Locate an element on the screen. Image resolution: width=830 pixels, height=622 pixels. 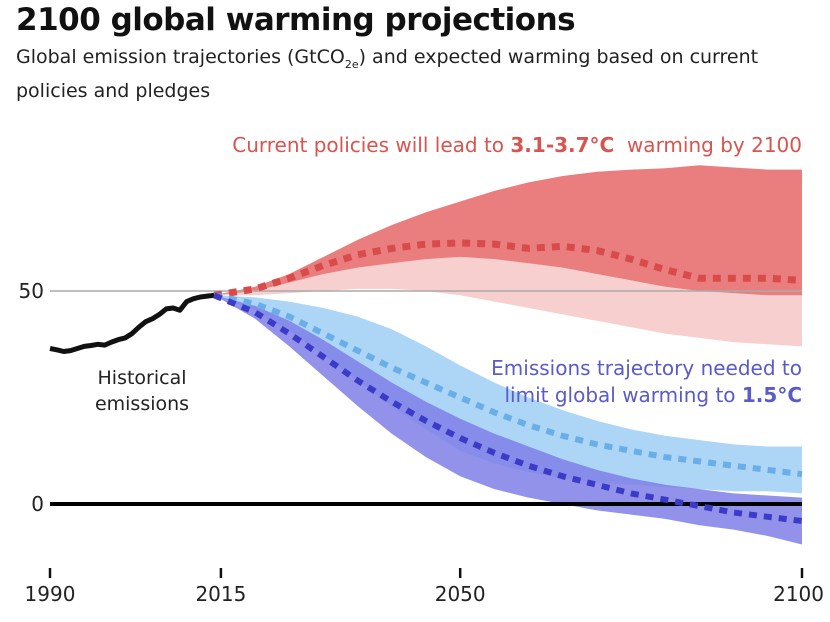
annotation-trajectory-line-2-before: limit global warming to is located at coordinates (622, 395).